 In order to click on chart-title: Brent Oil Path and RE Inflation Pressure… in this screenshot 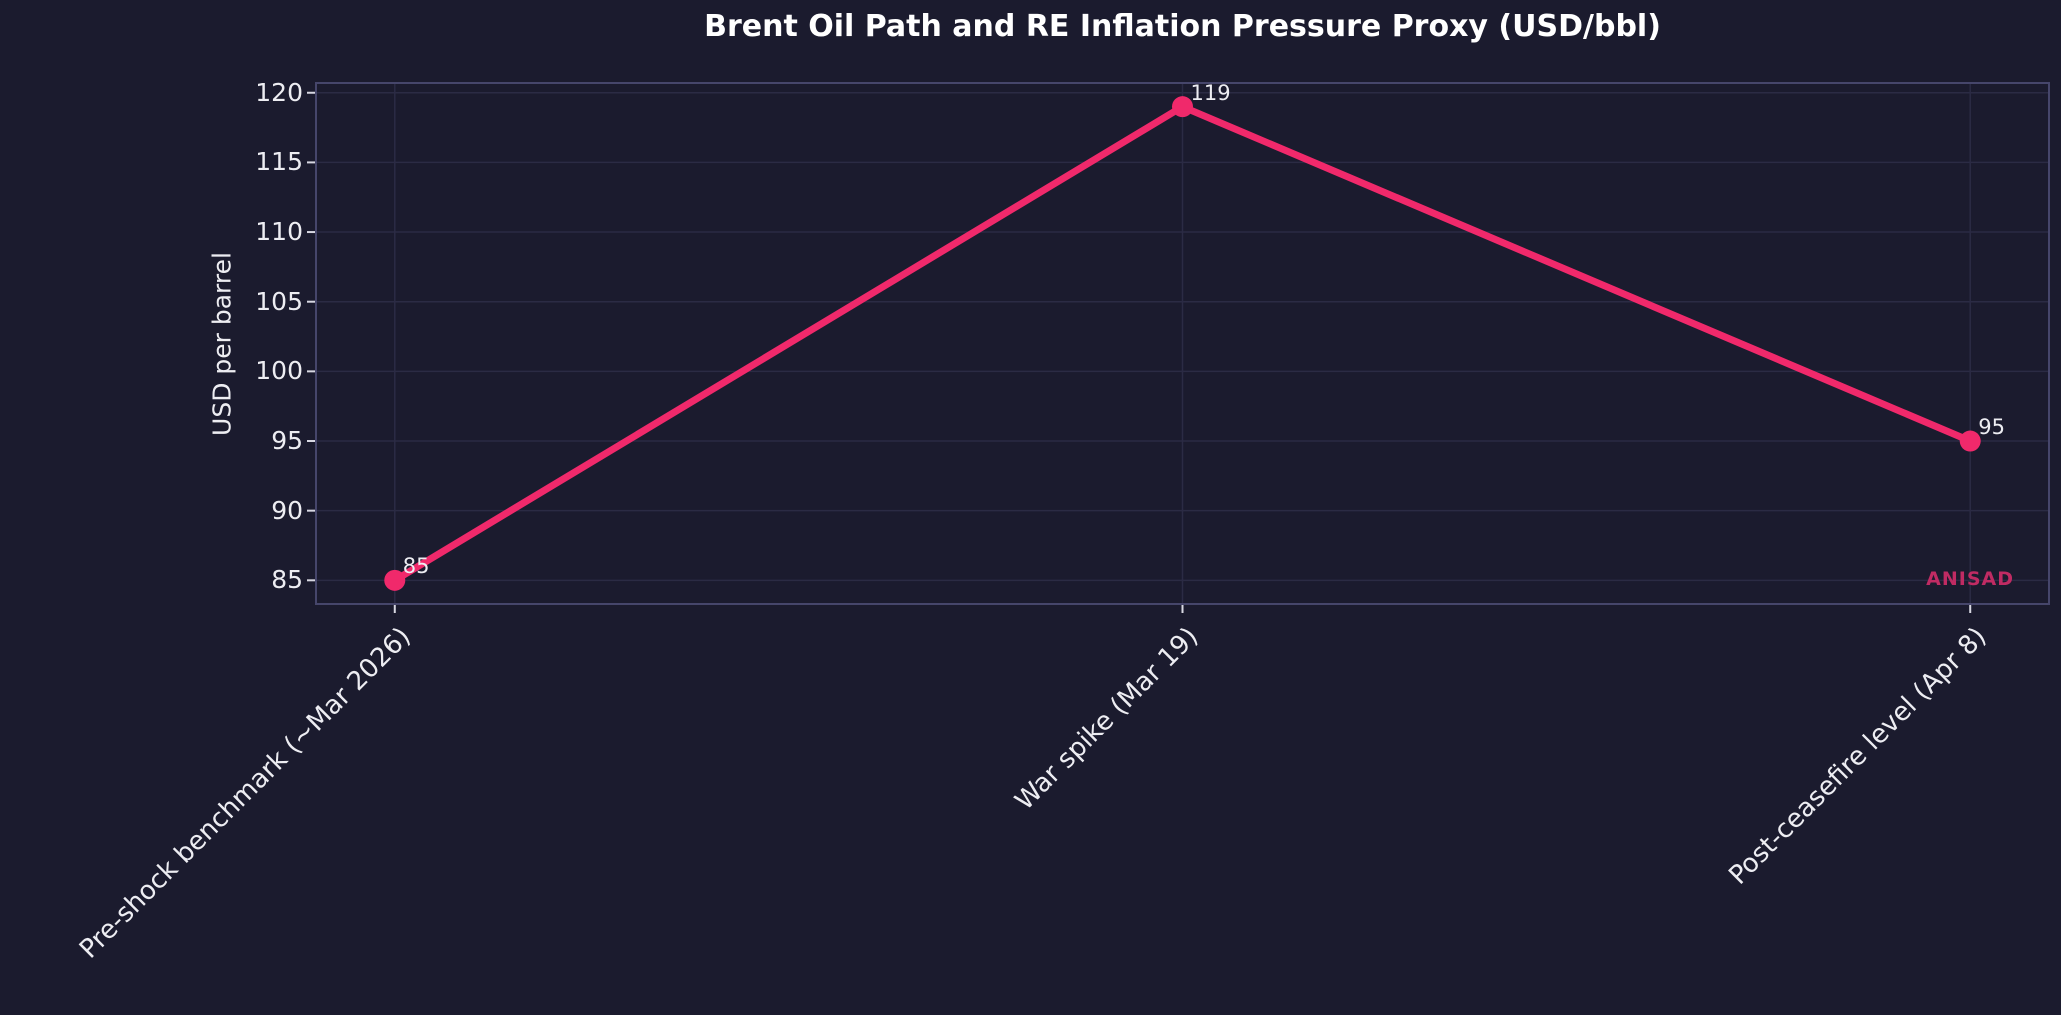, I will do `click(1182, 26)`.